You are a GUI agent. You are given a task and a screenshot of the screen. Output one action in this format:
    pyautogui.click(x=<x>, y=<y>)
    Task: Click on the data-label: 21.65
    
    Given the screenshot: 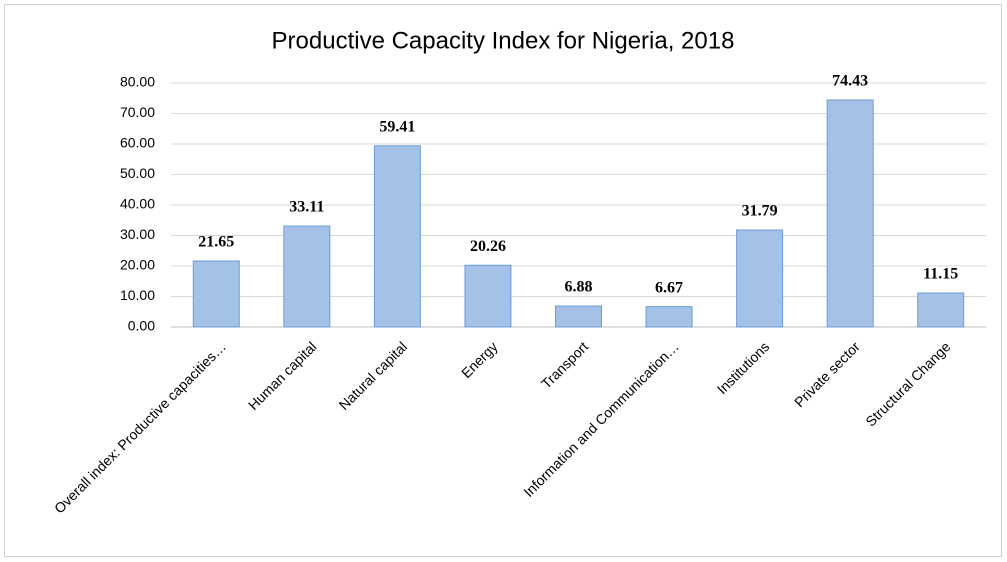 What is the action you would take?
    pyautogui.click(x=216, y=242)
    